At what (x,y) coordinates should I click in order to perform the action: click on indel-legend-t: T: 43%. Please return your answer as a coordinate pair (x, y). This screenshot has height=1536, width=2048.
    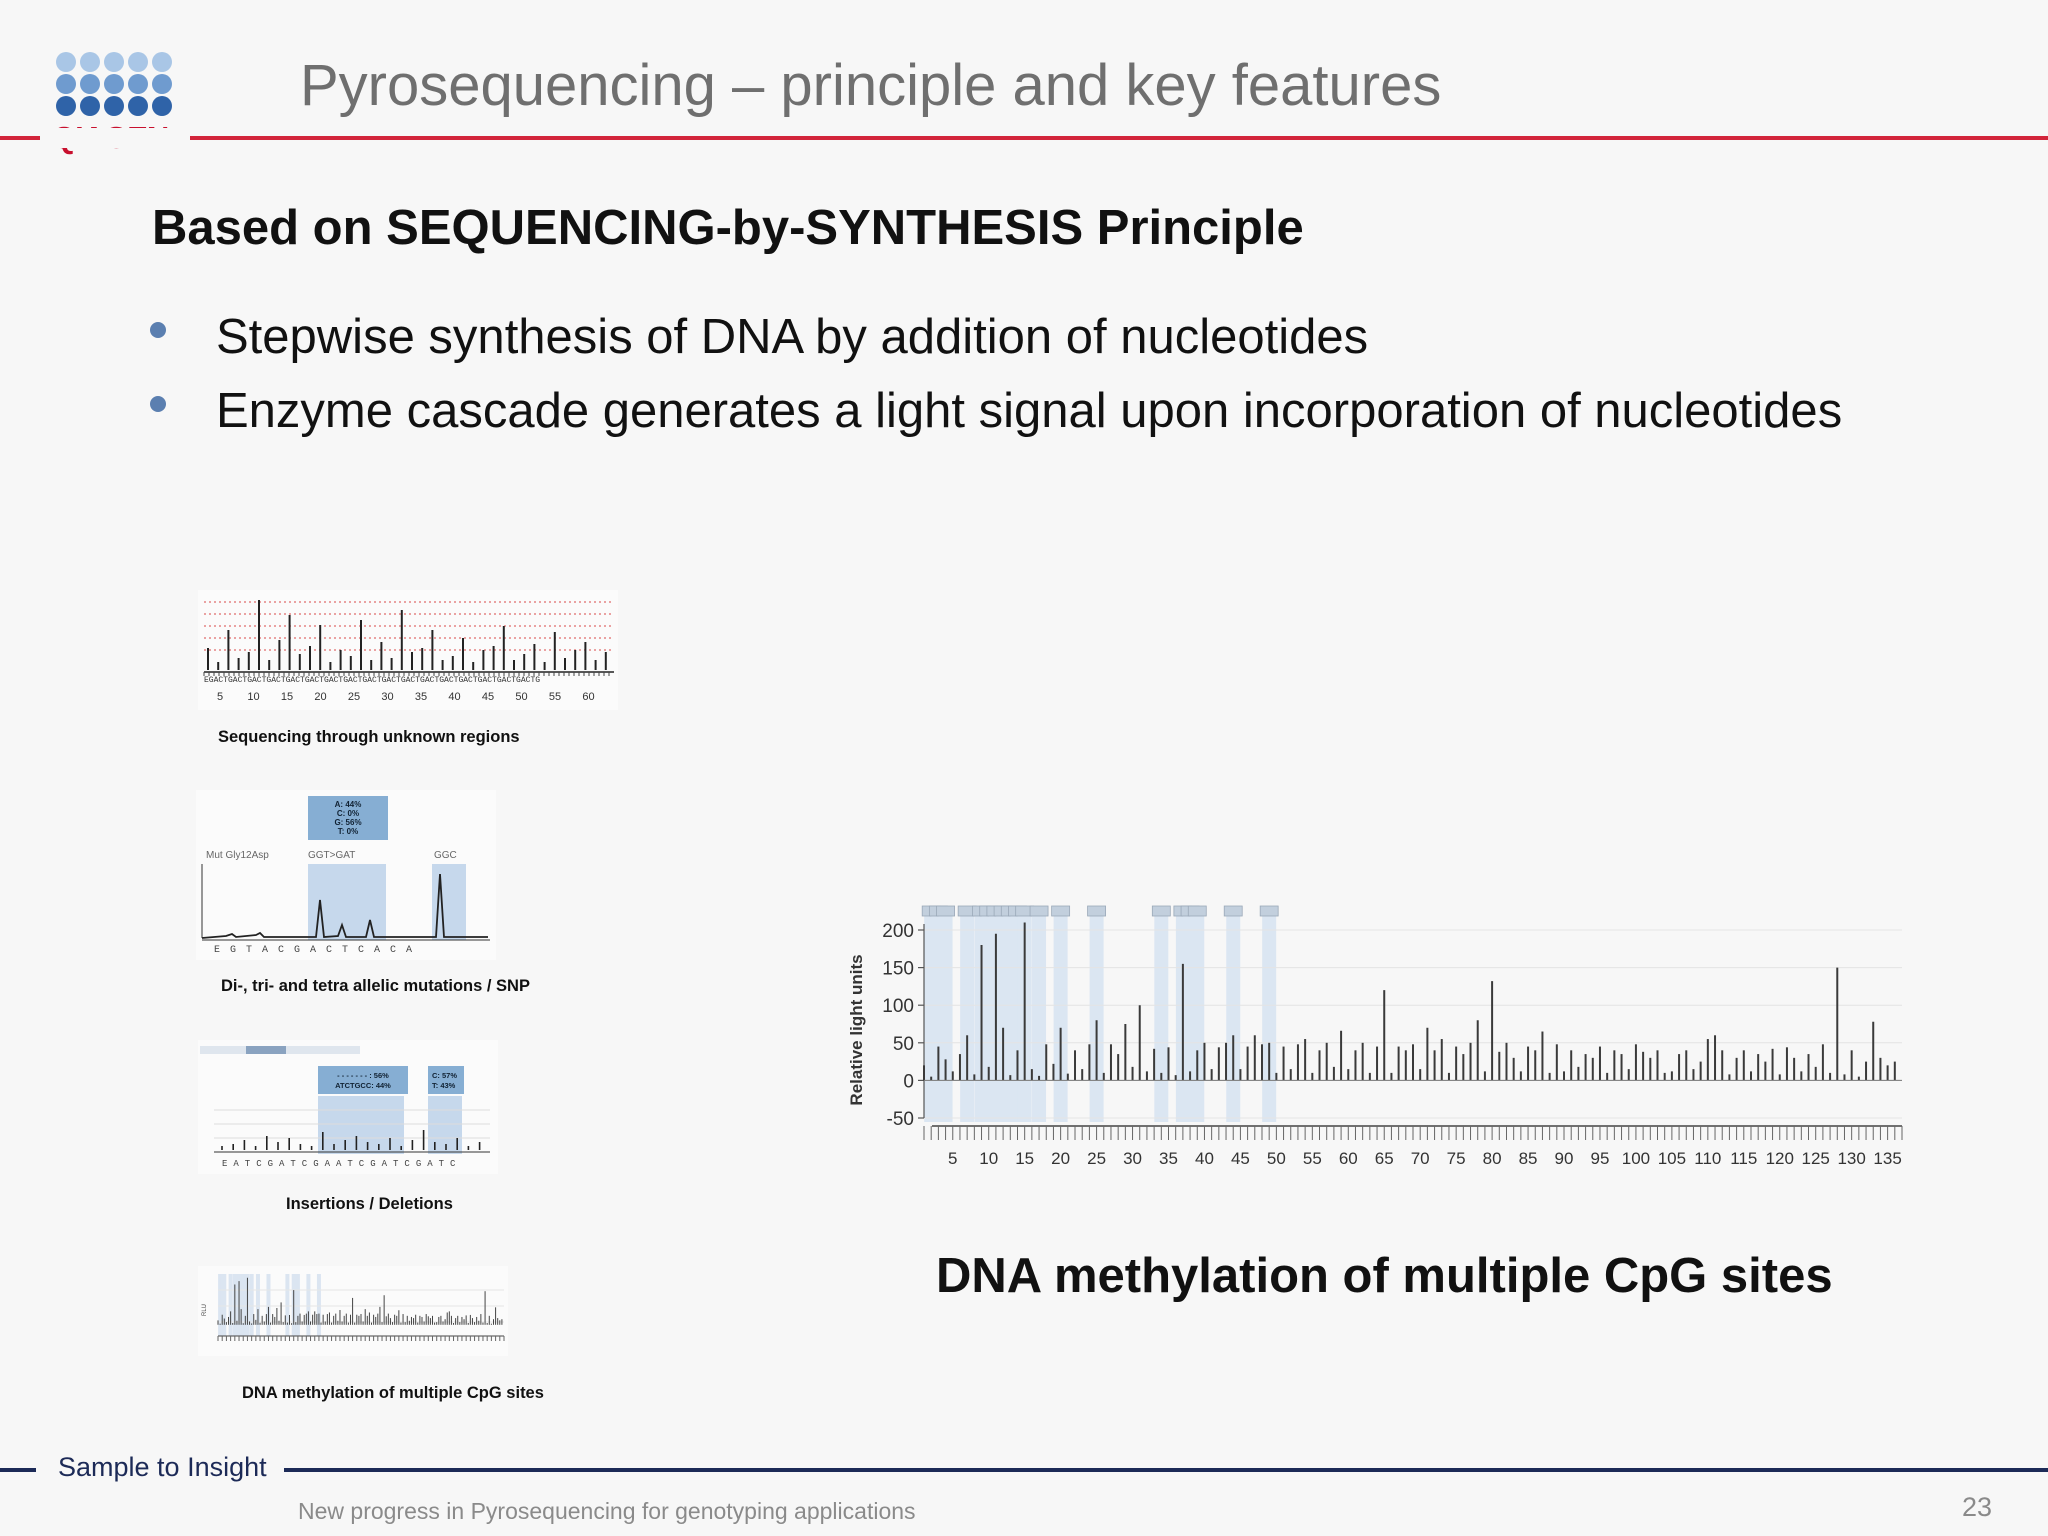
    Looking at the image, I should click on (444, 1085).